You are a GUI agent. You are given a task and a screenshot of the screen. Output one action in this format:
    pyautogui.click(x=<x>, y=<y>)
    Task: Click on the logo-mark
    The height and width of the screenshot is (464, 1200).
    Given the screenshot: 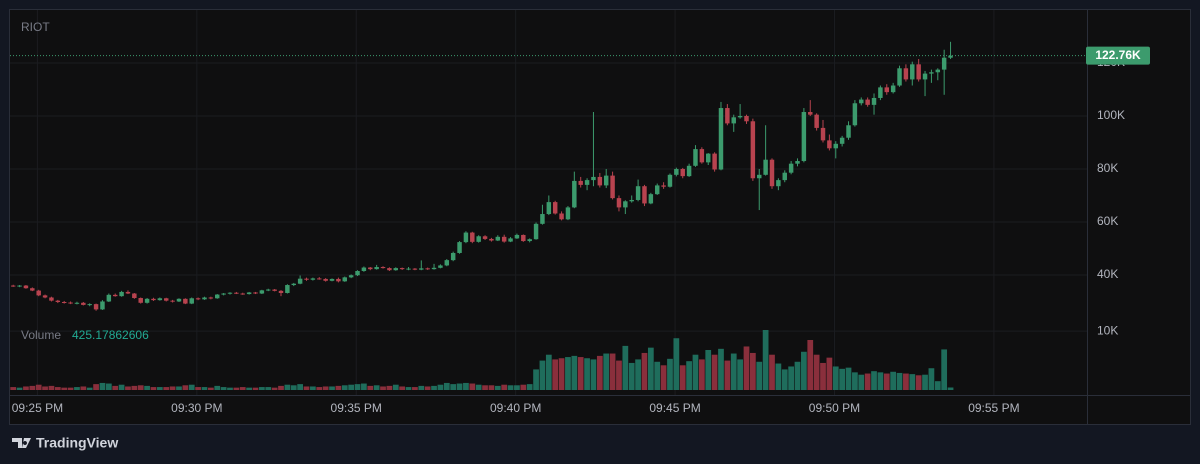 What is the action you would take?
    pyautogui.click(x=21, y=443)
    